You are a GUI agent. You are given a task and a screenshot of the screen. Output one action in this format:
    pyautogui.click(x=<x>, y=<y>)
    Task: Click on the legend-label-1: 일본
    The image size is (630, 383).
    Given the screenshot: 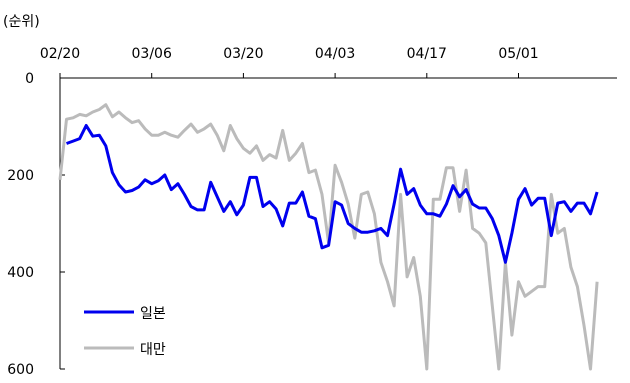 What is the action you would take?
    pyautogui.click(x=153, y=314)
    